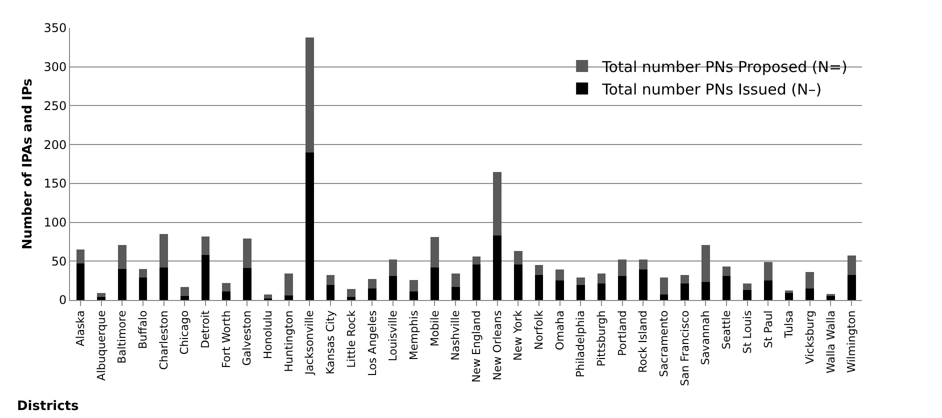  What do you see at coordinates (59, 261) in the screenshot?
I see `y-tick-label: 50` at bounding box center [59, 261].